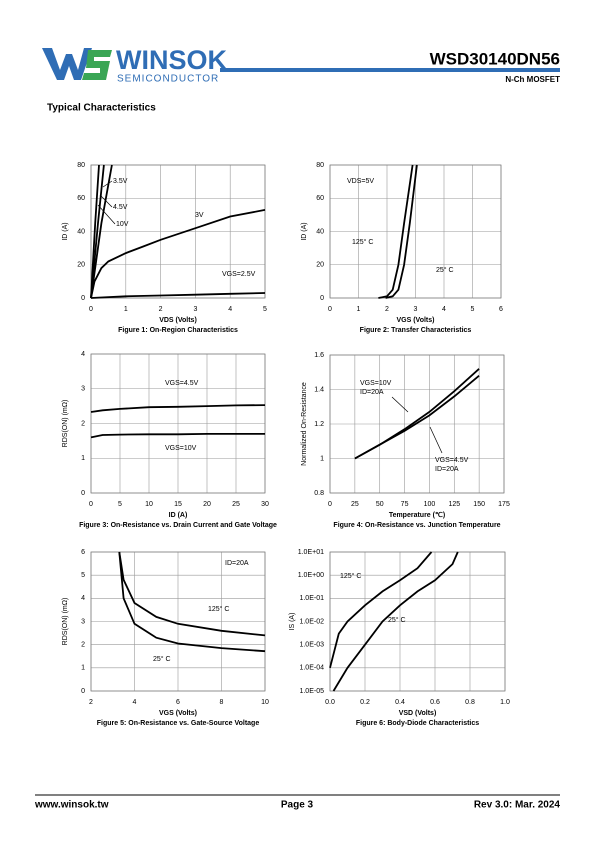 The width and height of the screenshot is (595, 842). I want to click on x-tick-label: 10, so click(149, 504).